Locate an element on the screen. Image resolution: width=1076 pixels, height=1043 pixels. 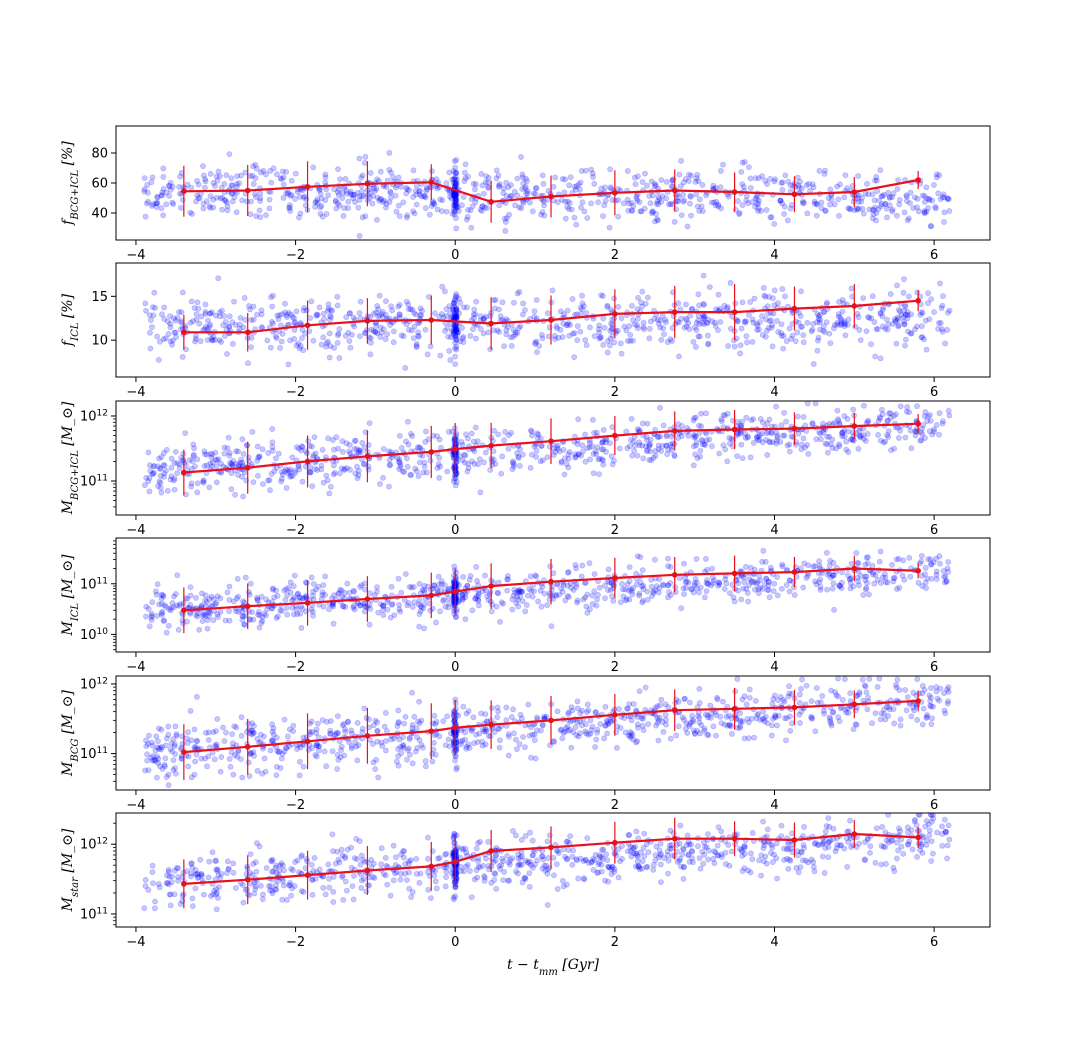
y-tick-label: 60 is located at coordinates (99, 184).